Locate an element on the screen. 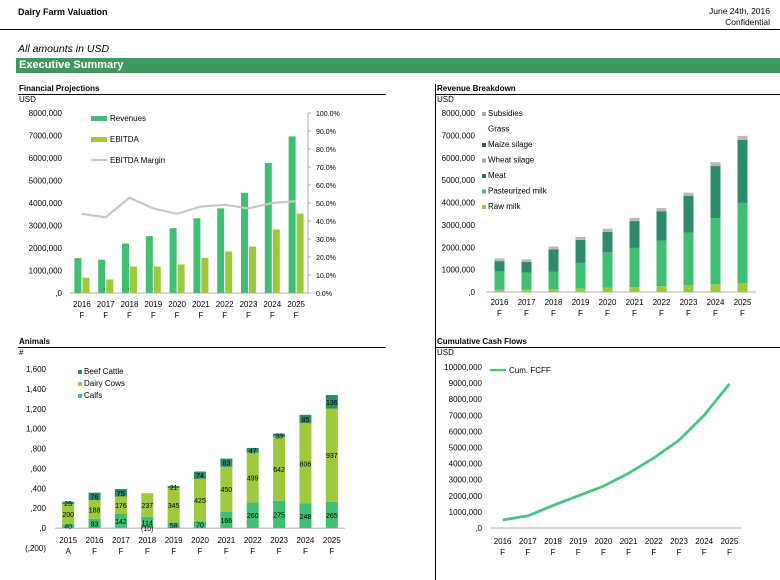  animals-data-label: 136 is located at coordinates (332, 403).